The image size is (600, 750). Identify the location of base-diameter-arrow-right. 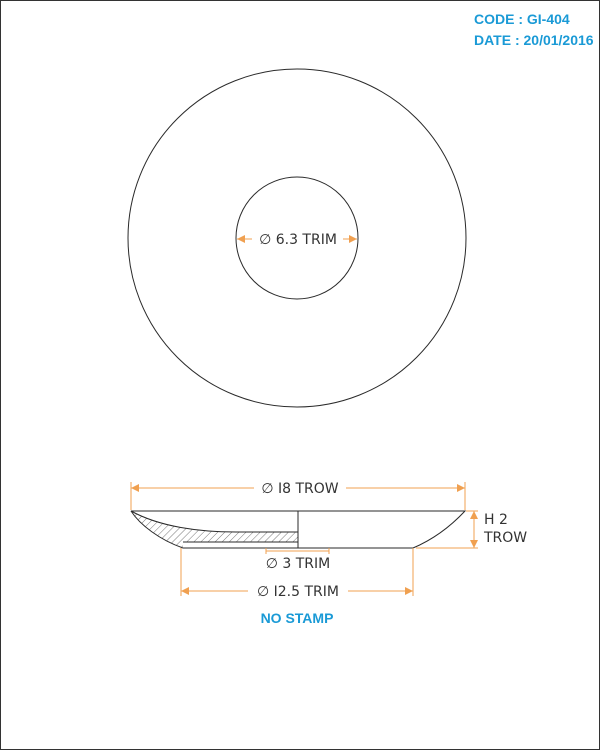
(409, 591).